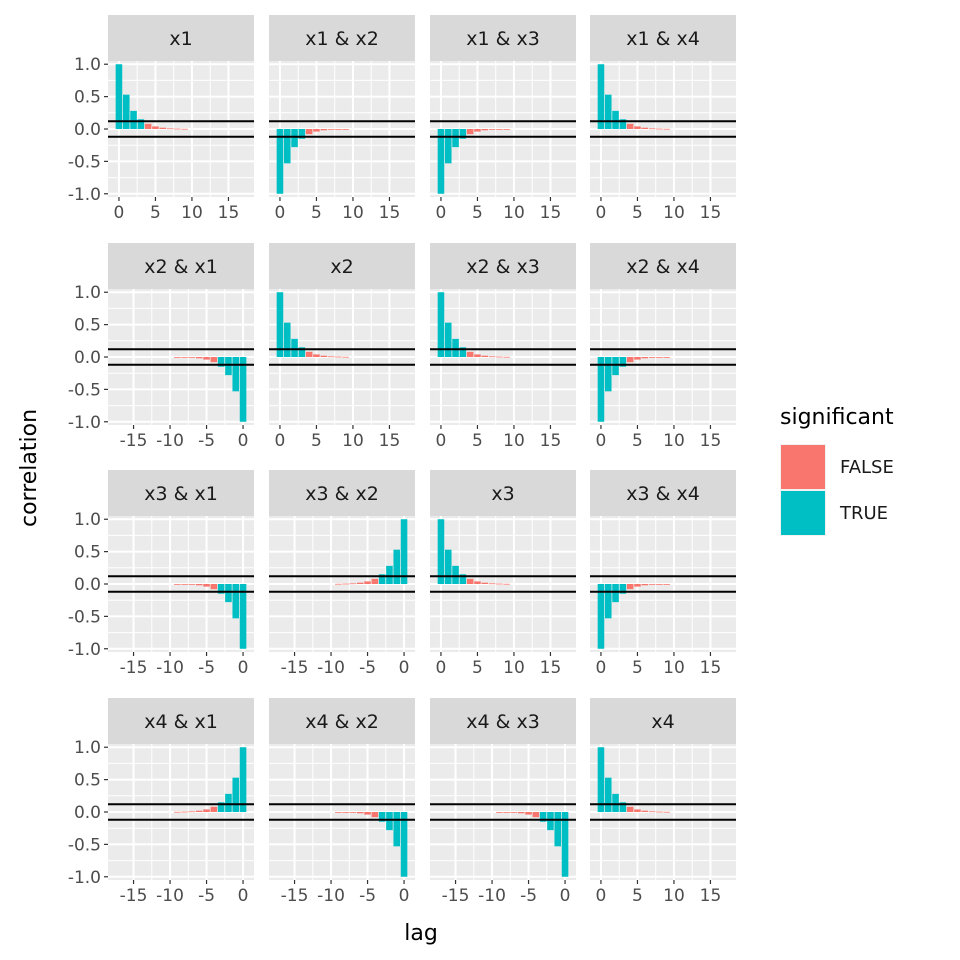 The image size is (960, 960). I want to click on facet-panel: x3 & x1 1.0 0.5 0.0 -0.5 -1.0 -15 -10 -5 0, so click(161, 574).